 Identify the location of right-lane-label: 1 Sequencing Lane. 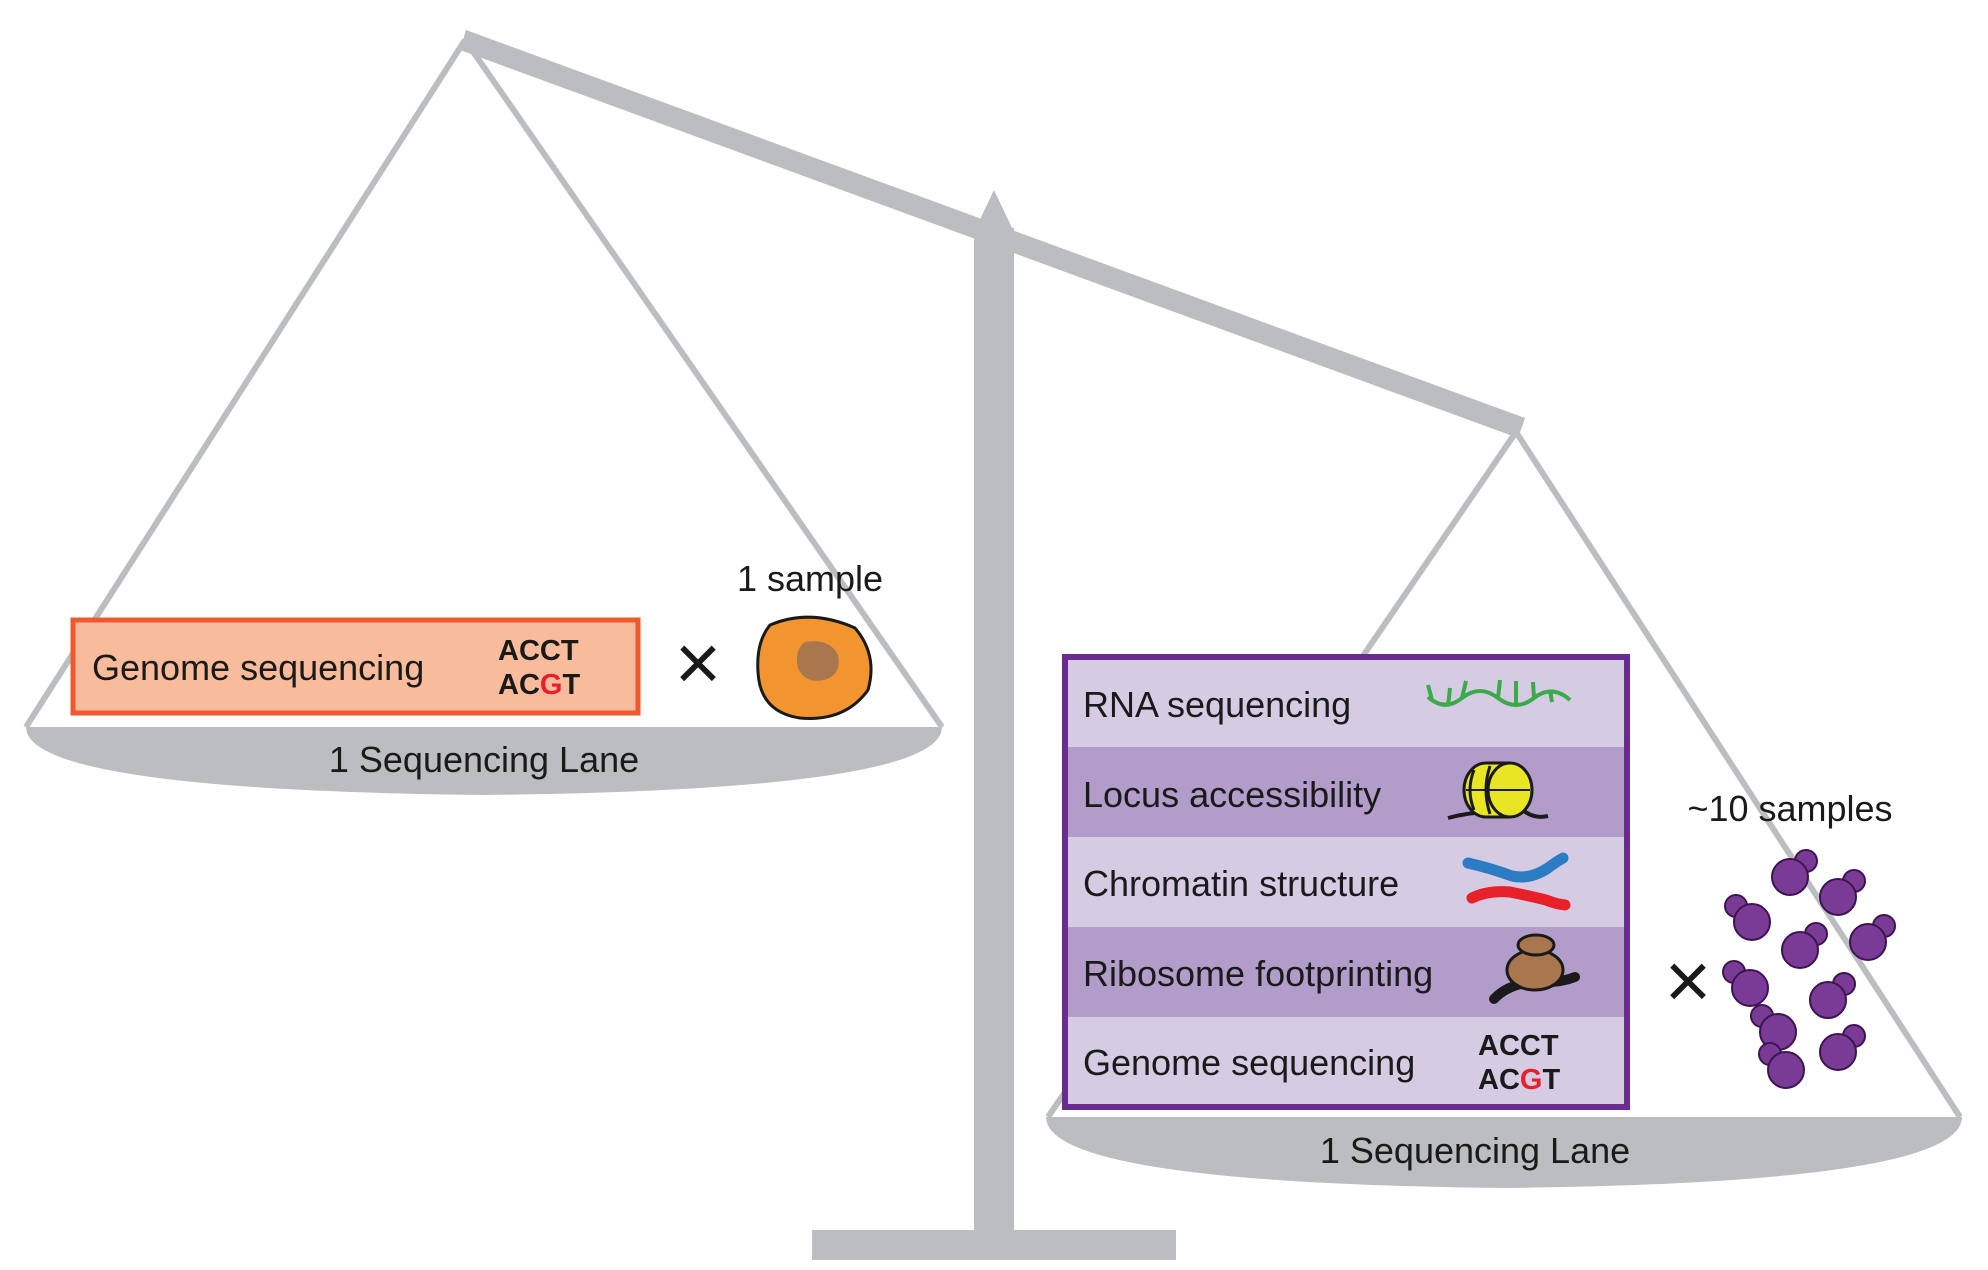
(1475, 1150).